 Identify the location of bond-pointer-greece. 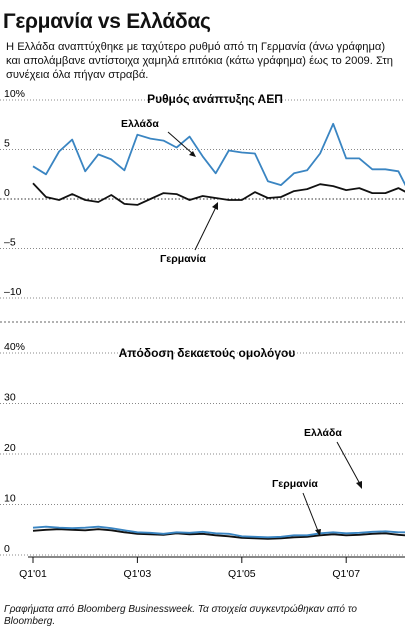
(348, 463).